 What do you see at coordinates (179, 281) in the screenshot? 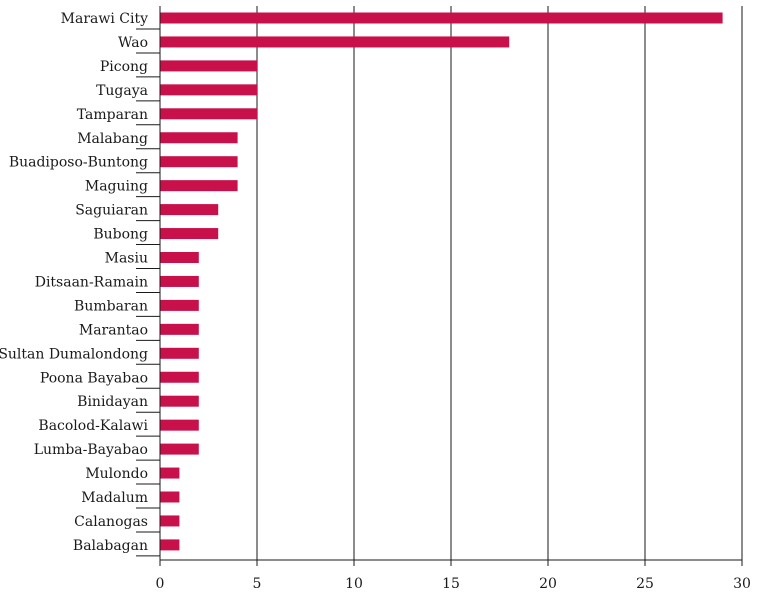
I see `bar-ditsaan-ramain` at bounding box center [179, 281].